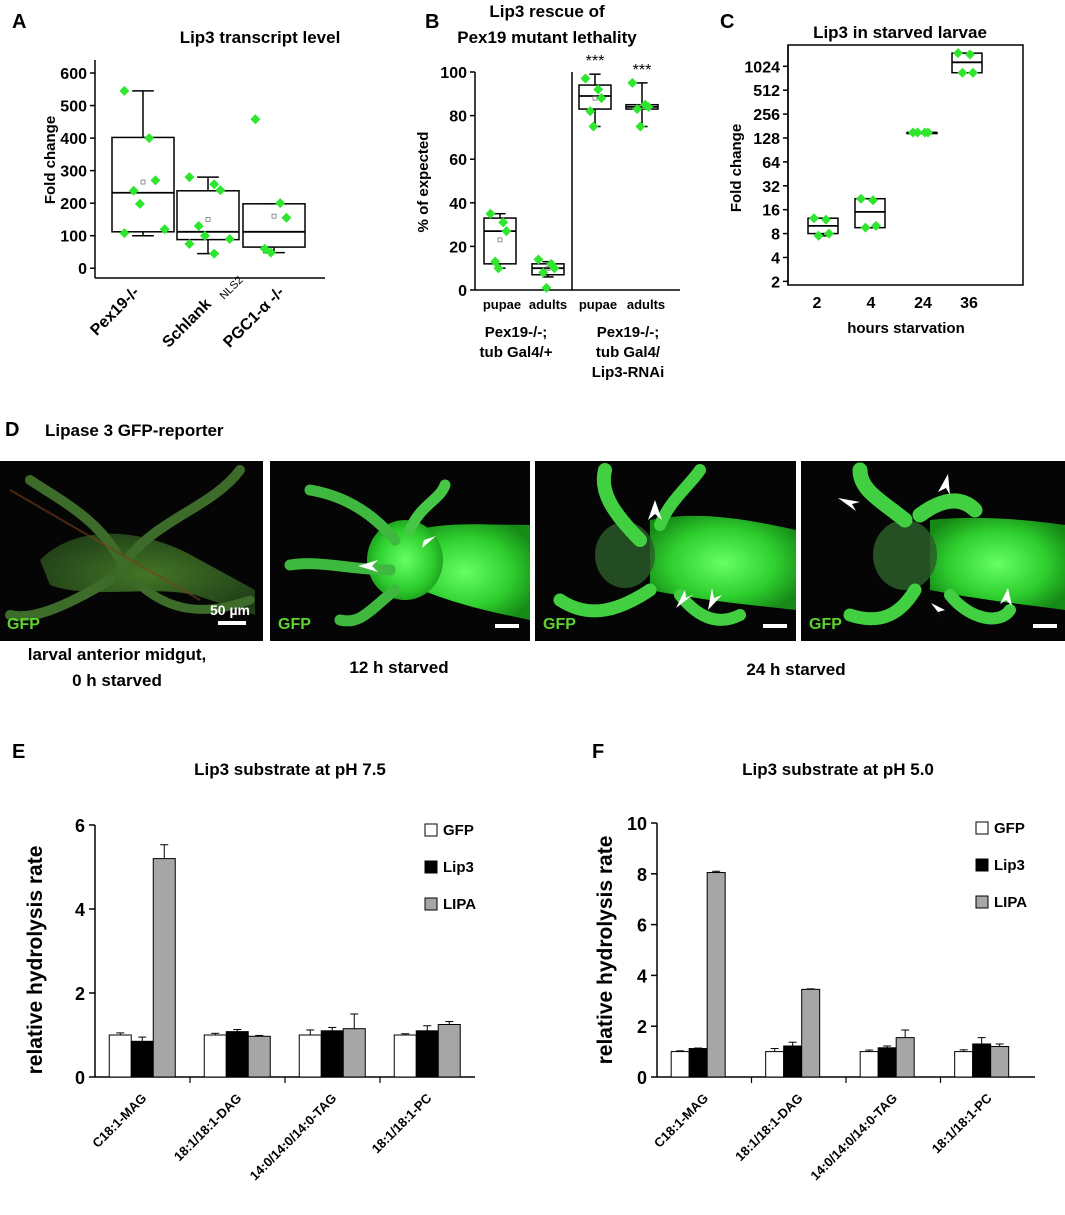  I want to click on y-tick-label: 32, so click(771, 187).